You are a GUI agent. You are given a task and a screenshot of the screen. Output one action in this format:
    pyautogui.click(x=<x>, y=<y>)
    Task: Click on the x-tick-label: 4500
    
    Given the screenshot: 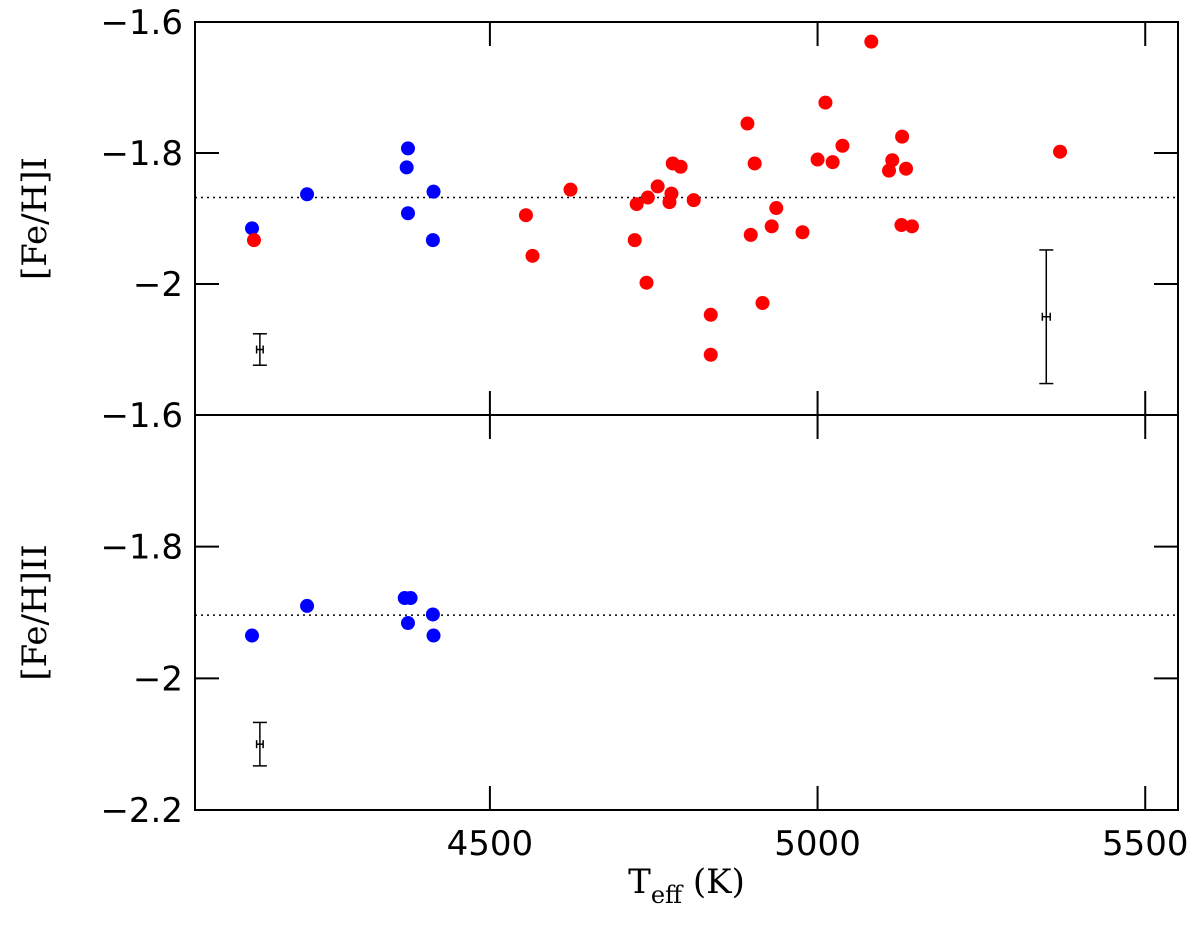 What is the action you would take?
    pyautogui.click(x=490, y=844)
    